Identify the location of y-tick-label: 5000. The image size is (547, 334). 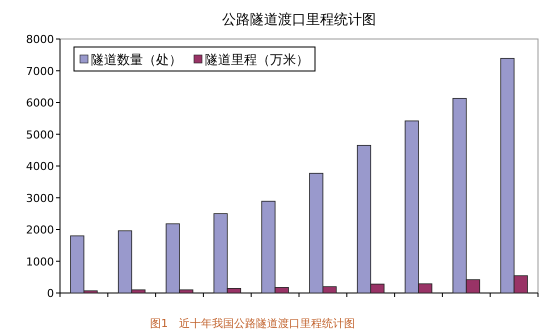
(40, 135).